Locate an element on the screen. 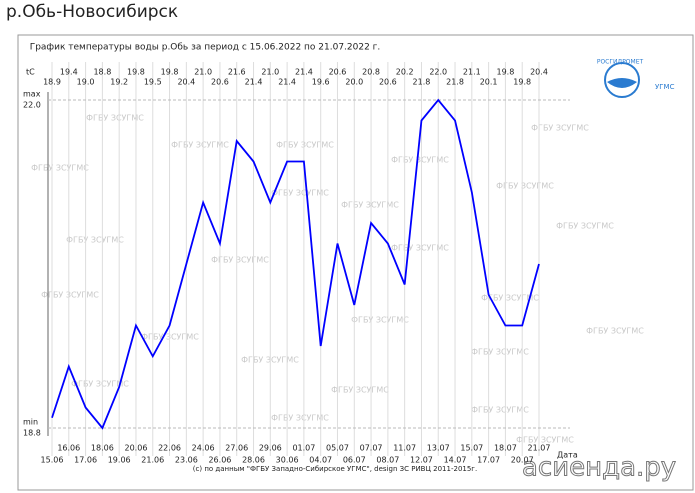 The width and height of the screenshot is (695, 493). x-tick-label: 13.07 is located at coordinates (438, 448).